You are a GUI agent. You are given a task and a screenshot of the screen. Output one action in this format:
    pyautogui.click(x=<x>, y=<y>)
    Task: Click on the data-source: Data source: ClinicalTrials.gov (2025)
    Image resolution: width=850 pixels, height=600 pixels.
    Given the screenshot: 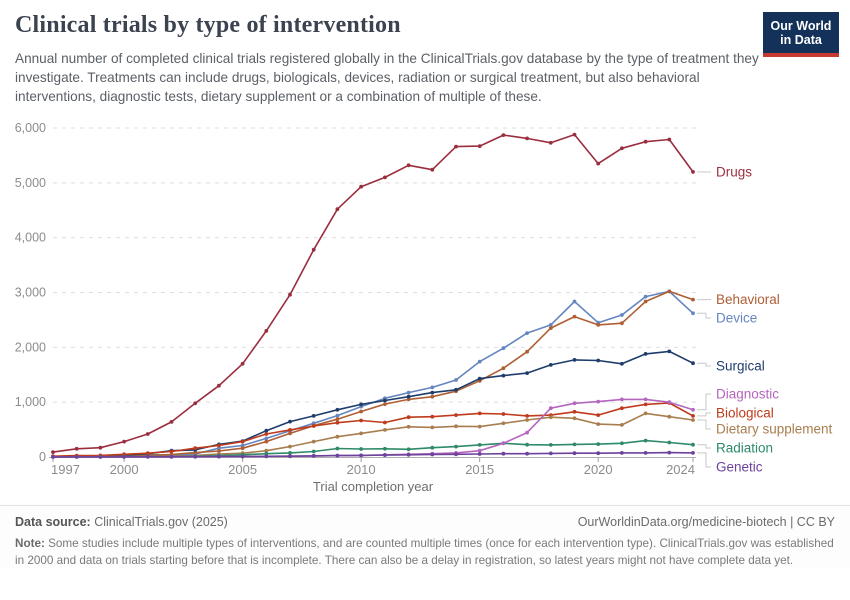 What is the action you would take?
    pyautogui.click(x=121, y=522)
    